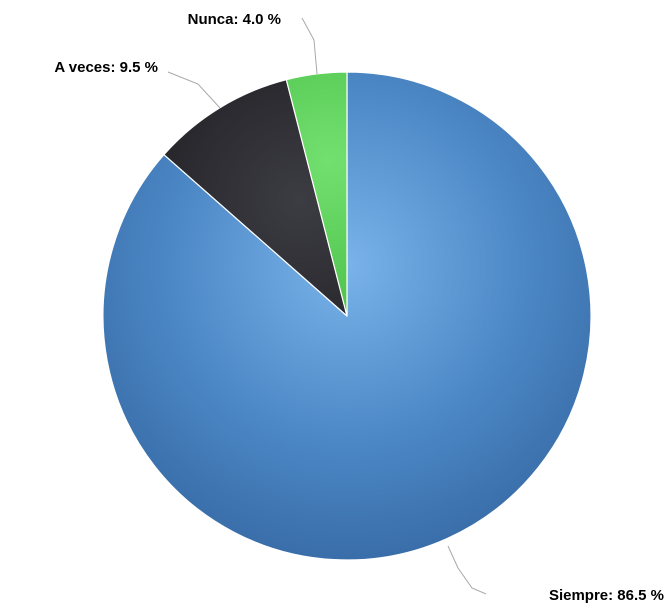 The height and width of the screenshot is (608, 667). Describe the element at coordinates (606, 595) in the screenshot. I see `data-label-siempre: Siempre: 86.5 %` at that location.